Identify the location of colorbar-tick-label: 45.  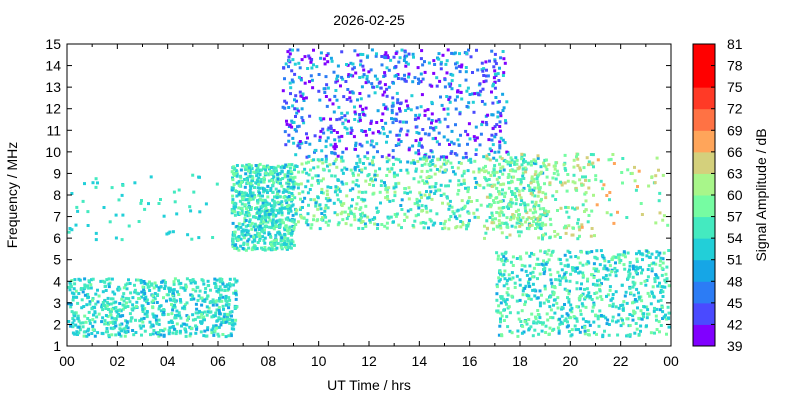
(735, 303).